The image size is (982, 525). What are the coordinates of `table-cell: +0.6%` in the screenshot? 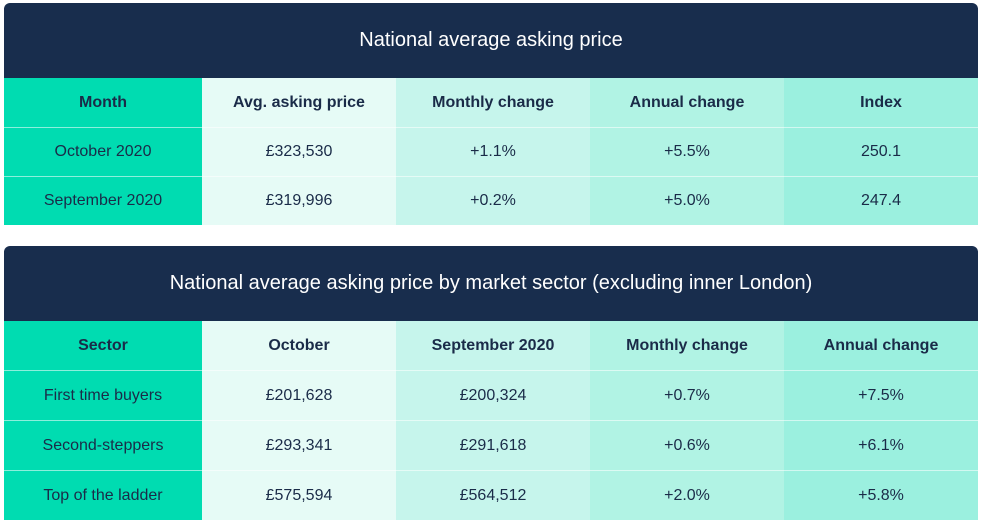 It's located at (687, 445).